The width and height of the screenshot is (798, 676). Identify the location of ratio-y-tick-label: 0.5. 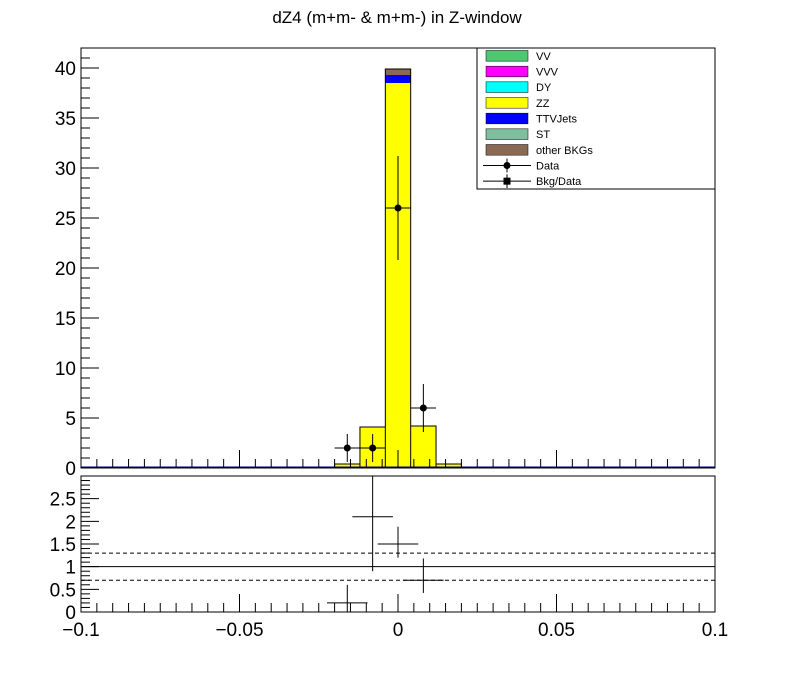
(63, 590).